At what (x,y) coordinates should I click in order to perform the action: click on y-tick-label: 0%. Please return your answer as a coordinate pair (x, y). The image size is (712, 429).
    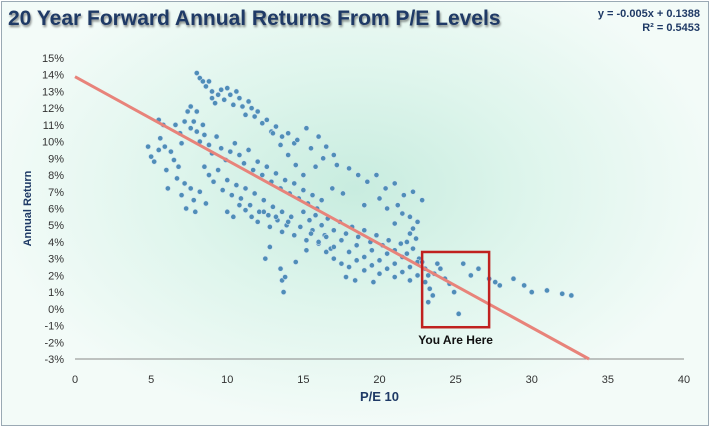
    Looking at the image, I should click on (56, 310).